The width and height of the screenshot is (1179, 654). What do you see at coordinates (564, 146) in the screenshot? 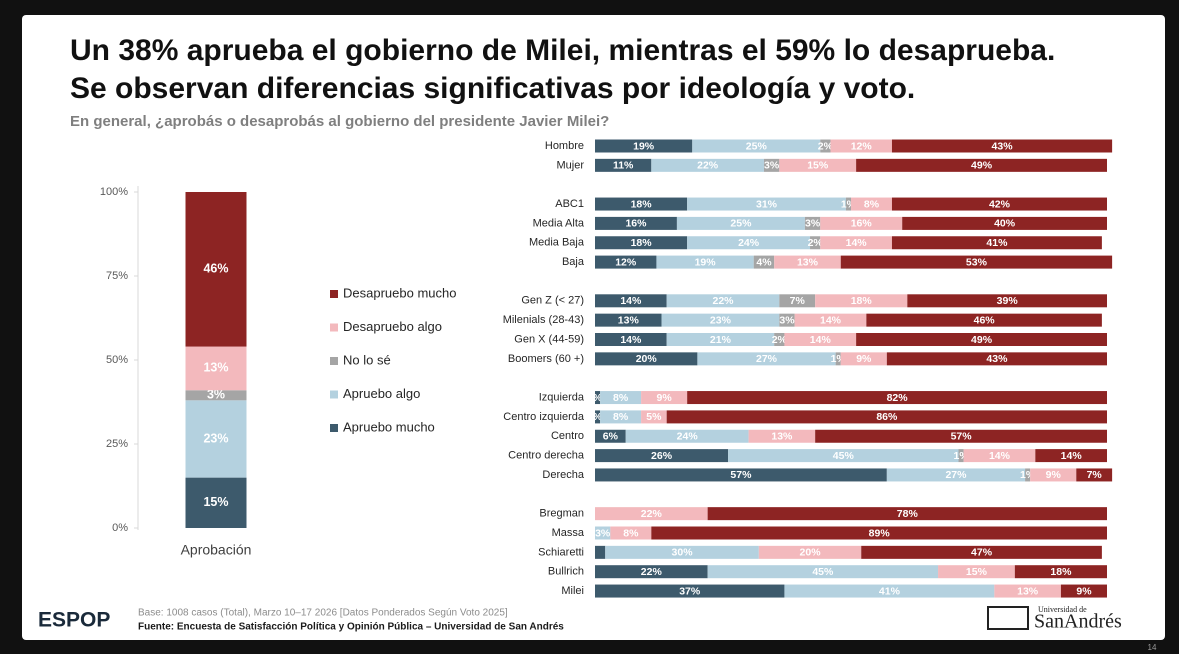
I see `category-label: Hombre` at bounding box center [564, 146].